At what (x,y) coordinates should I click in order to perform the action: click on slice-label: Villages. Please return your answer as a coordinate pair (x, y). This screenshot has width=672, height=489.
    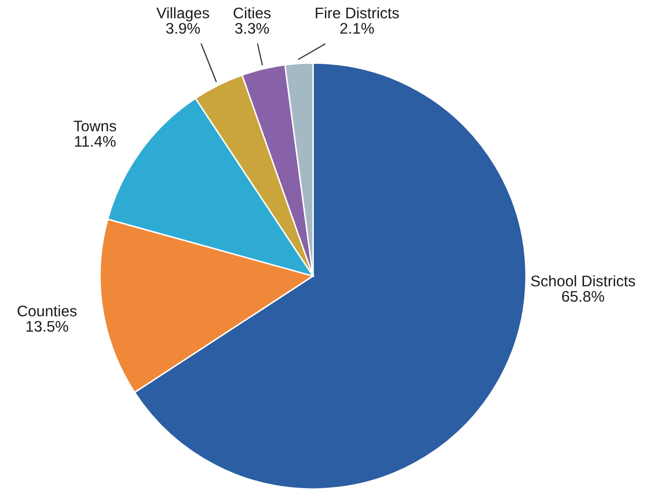
    Looking at the image, I should click on (183, 14).